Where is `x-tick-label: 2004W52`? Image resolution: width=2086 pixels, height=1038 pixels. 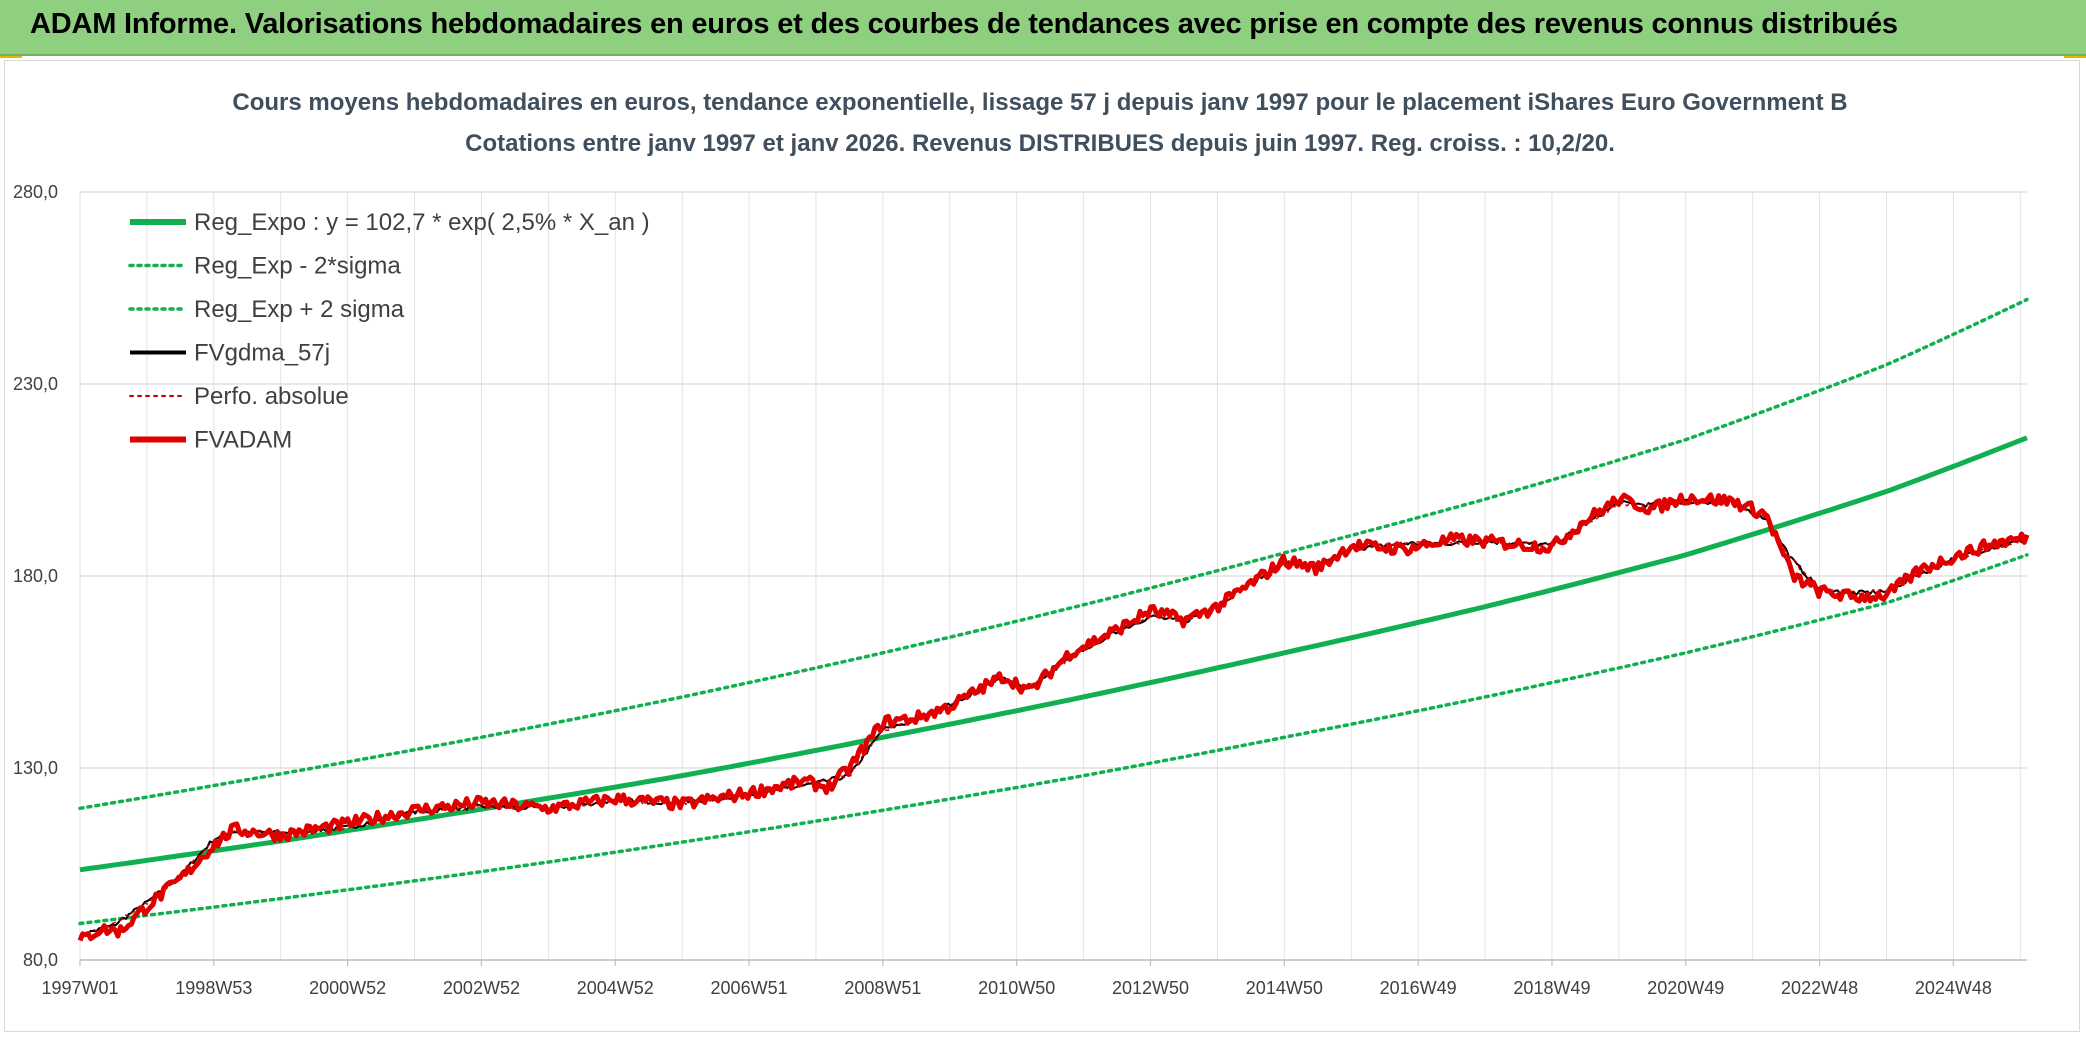
x-tick-label: 2004W52 is located at coordinates (615, 988).